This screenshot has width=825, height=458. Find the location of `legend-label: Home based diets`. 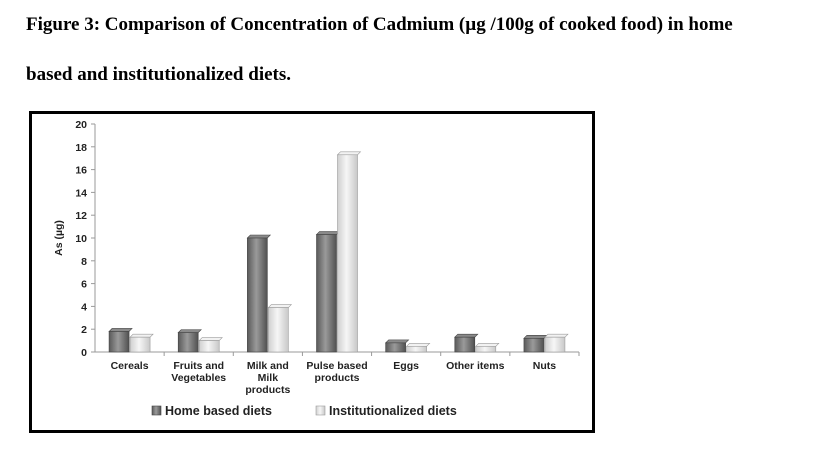

legend-label: Home based diets is located at coordinates (218, 411).